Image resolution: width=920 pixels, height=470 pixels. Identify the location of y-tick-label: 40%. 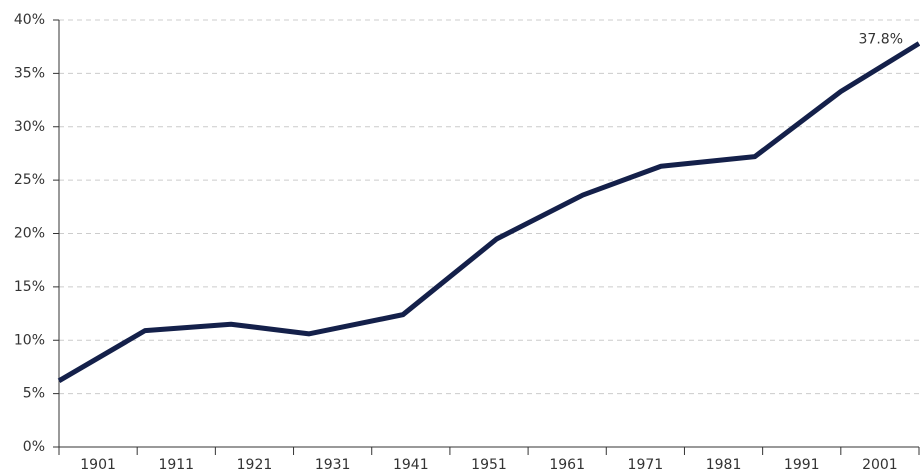
(29, 20).